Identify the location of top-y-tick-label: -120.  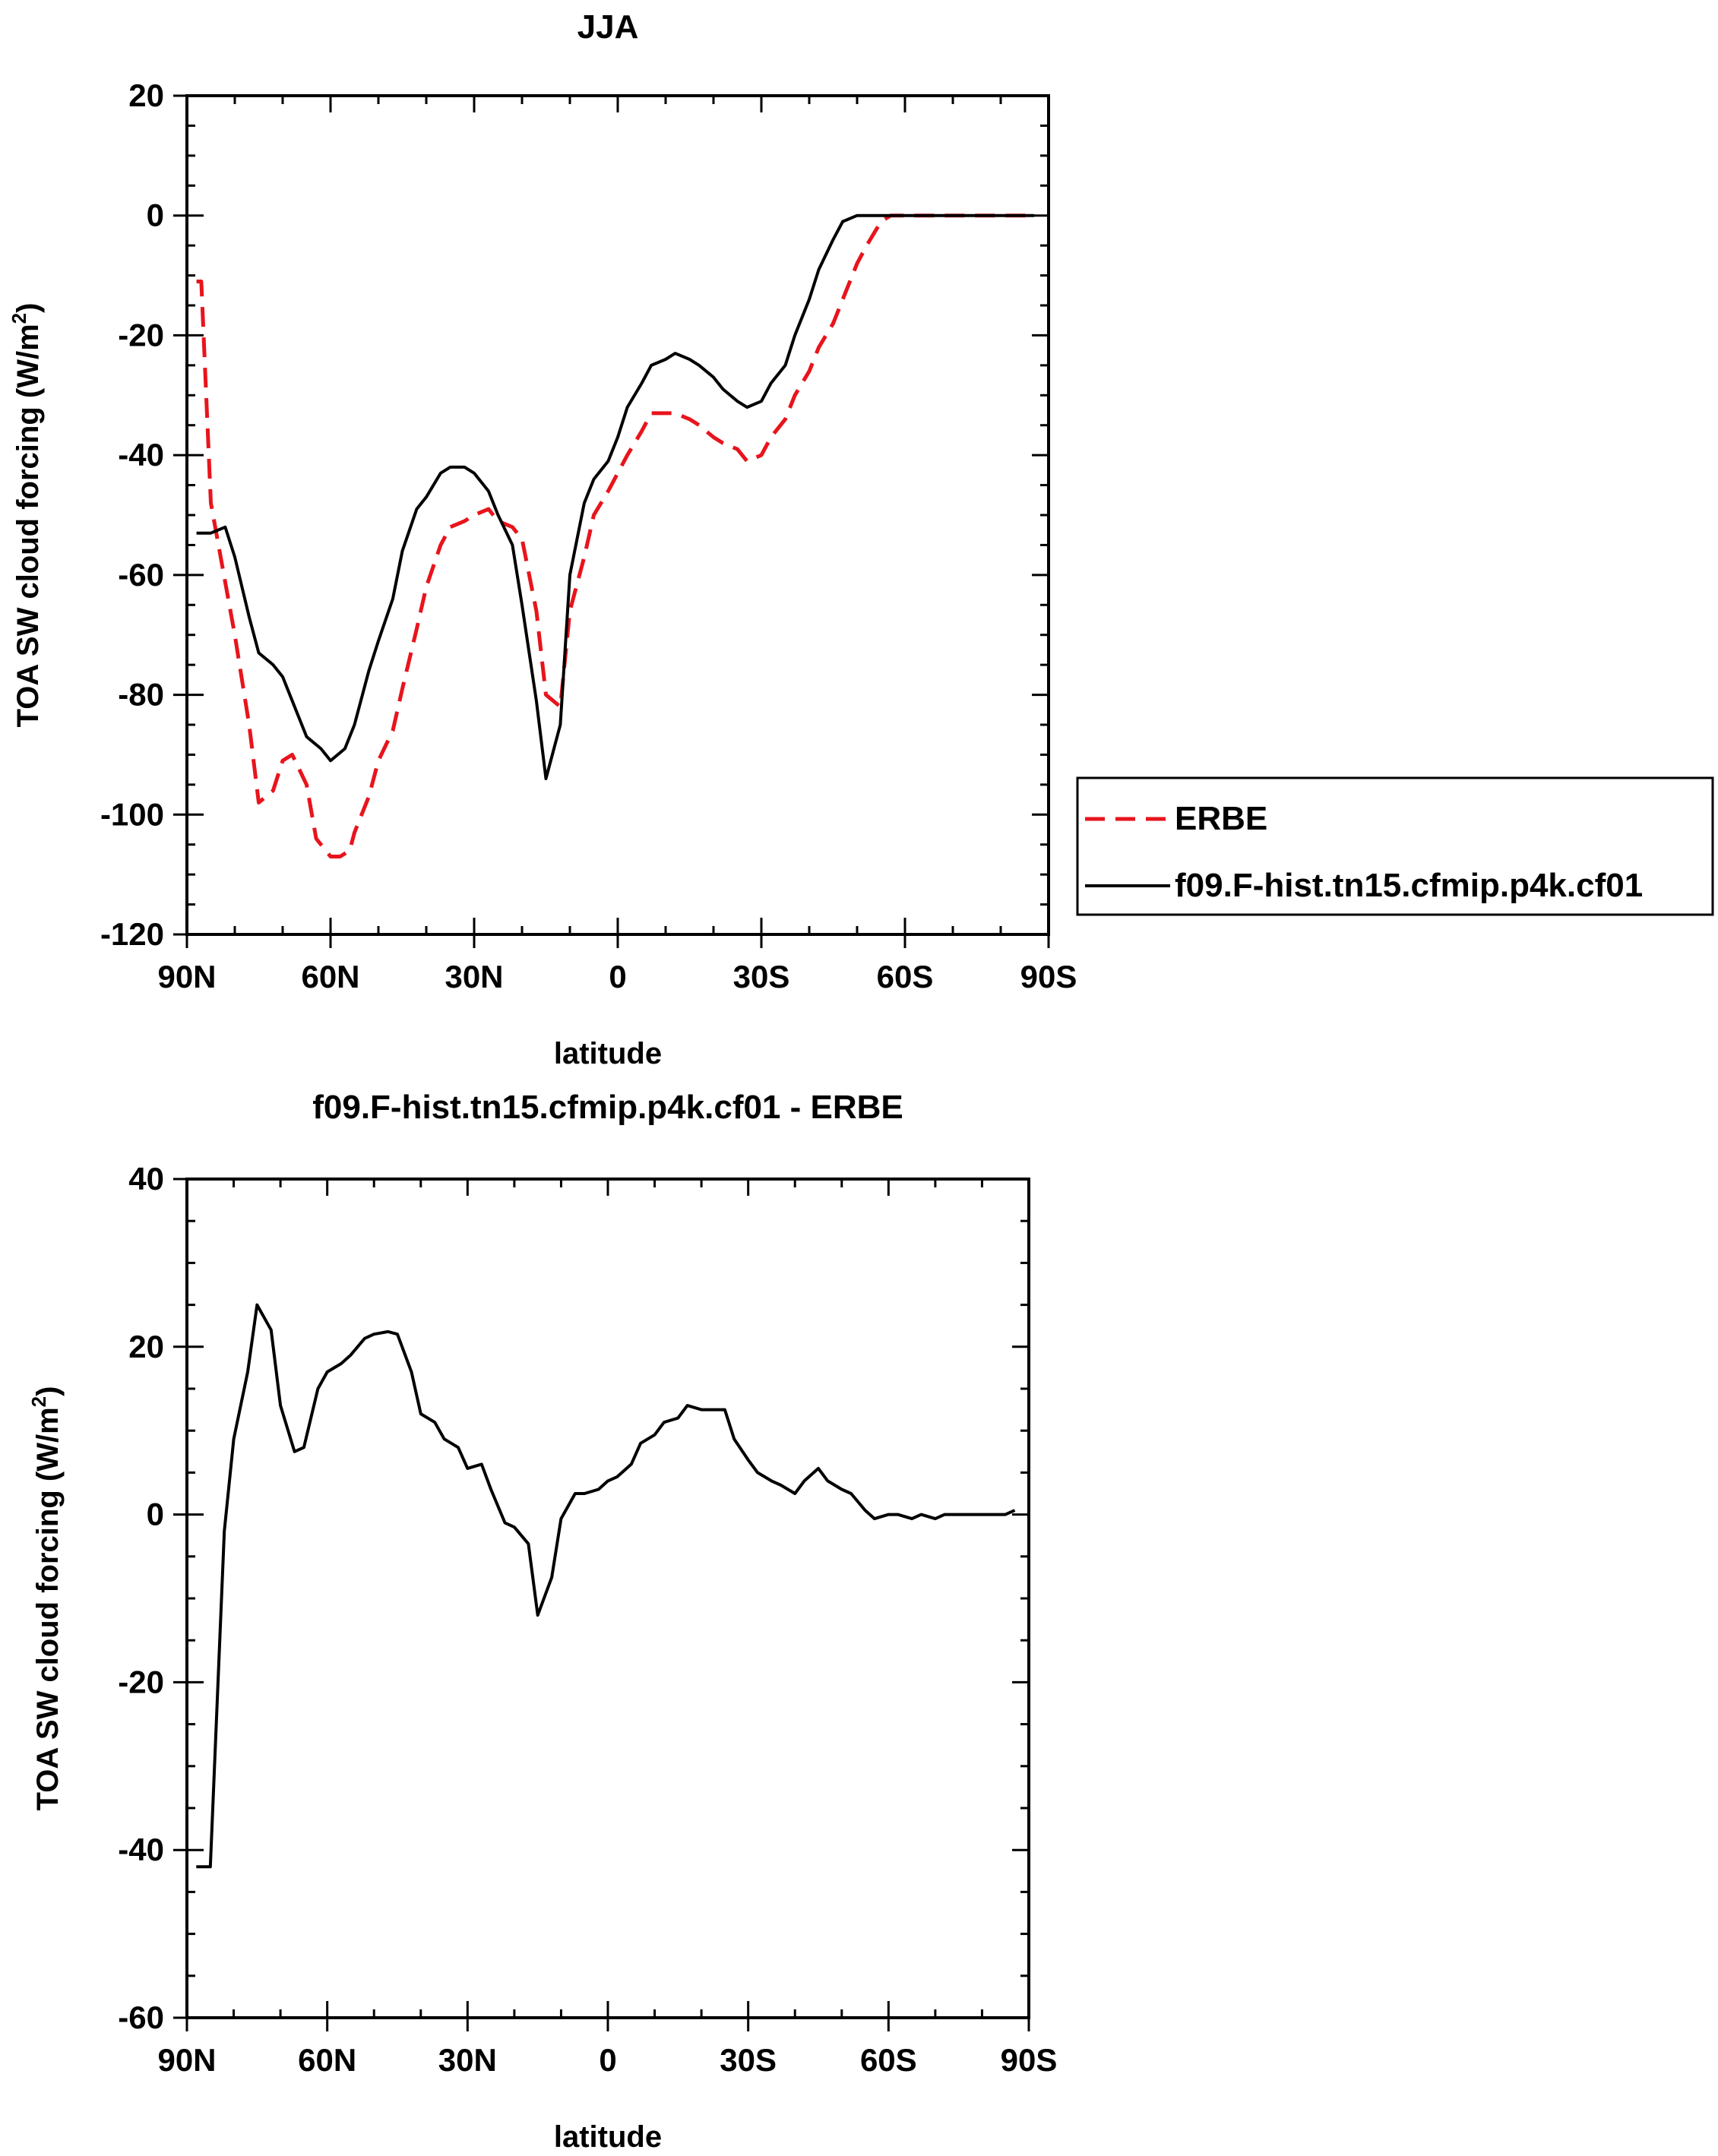
(132, 934).